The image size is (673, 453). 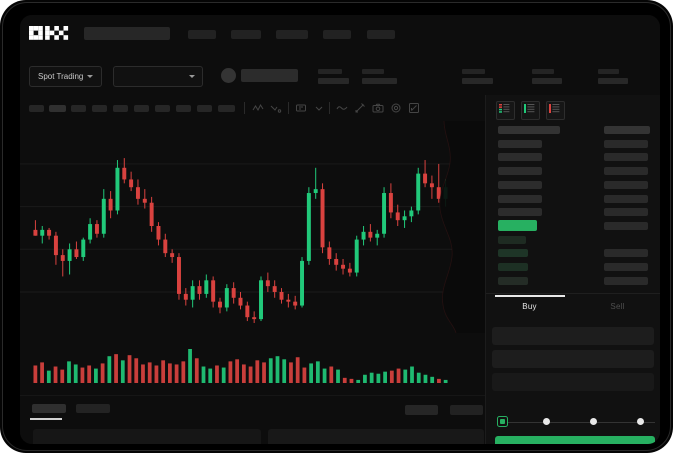 What do you see at coordinates (505, 110) in the screenshot?
I see `orderbook-view-both-icon` at bounding box center [505, 110].